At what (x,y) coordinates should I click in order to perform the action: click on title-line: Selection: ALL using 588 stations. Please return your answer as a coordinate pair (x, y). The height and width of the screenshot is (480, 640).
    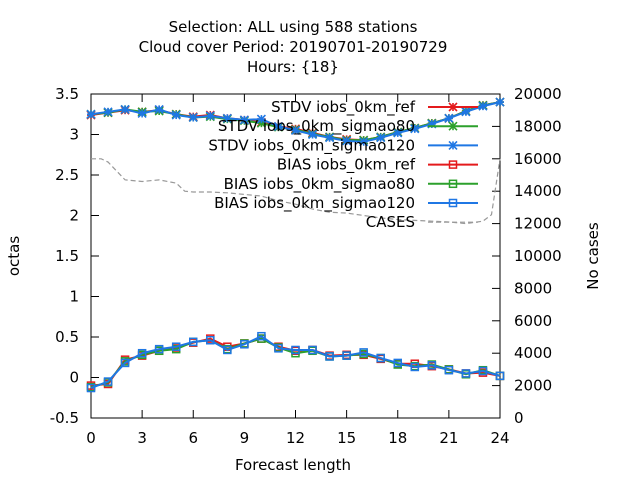
    Looking at the image, I should click on (293, 27).